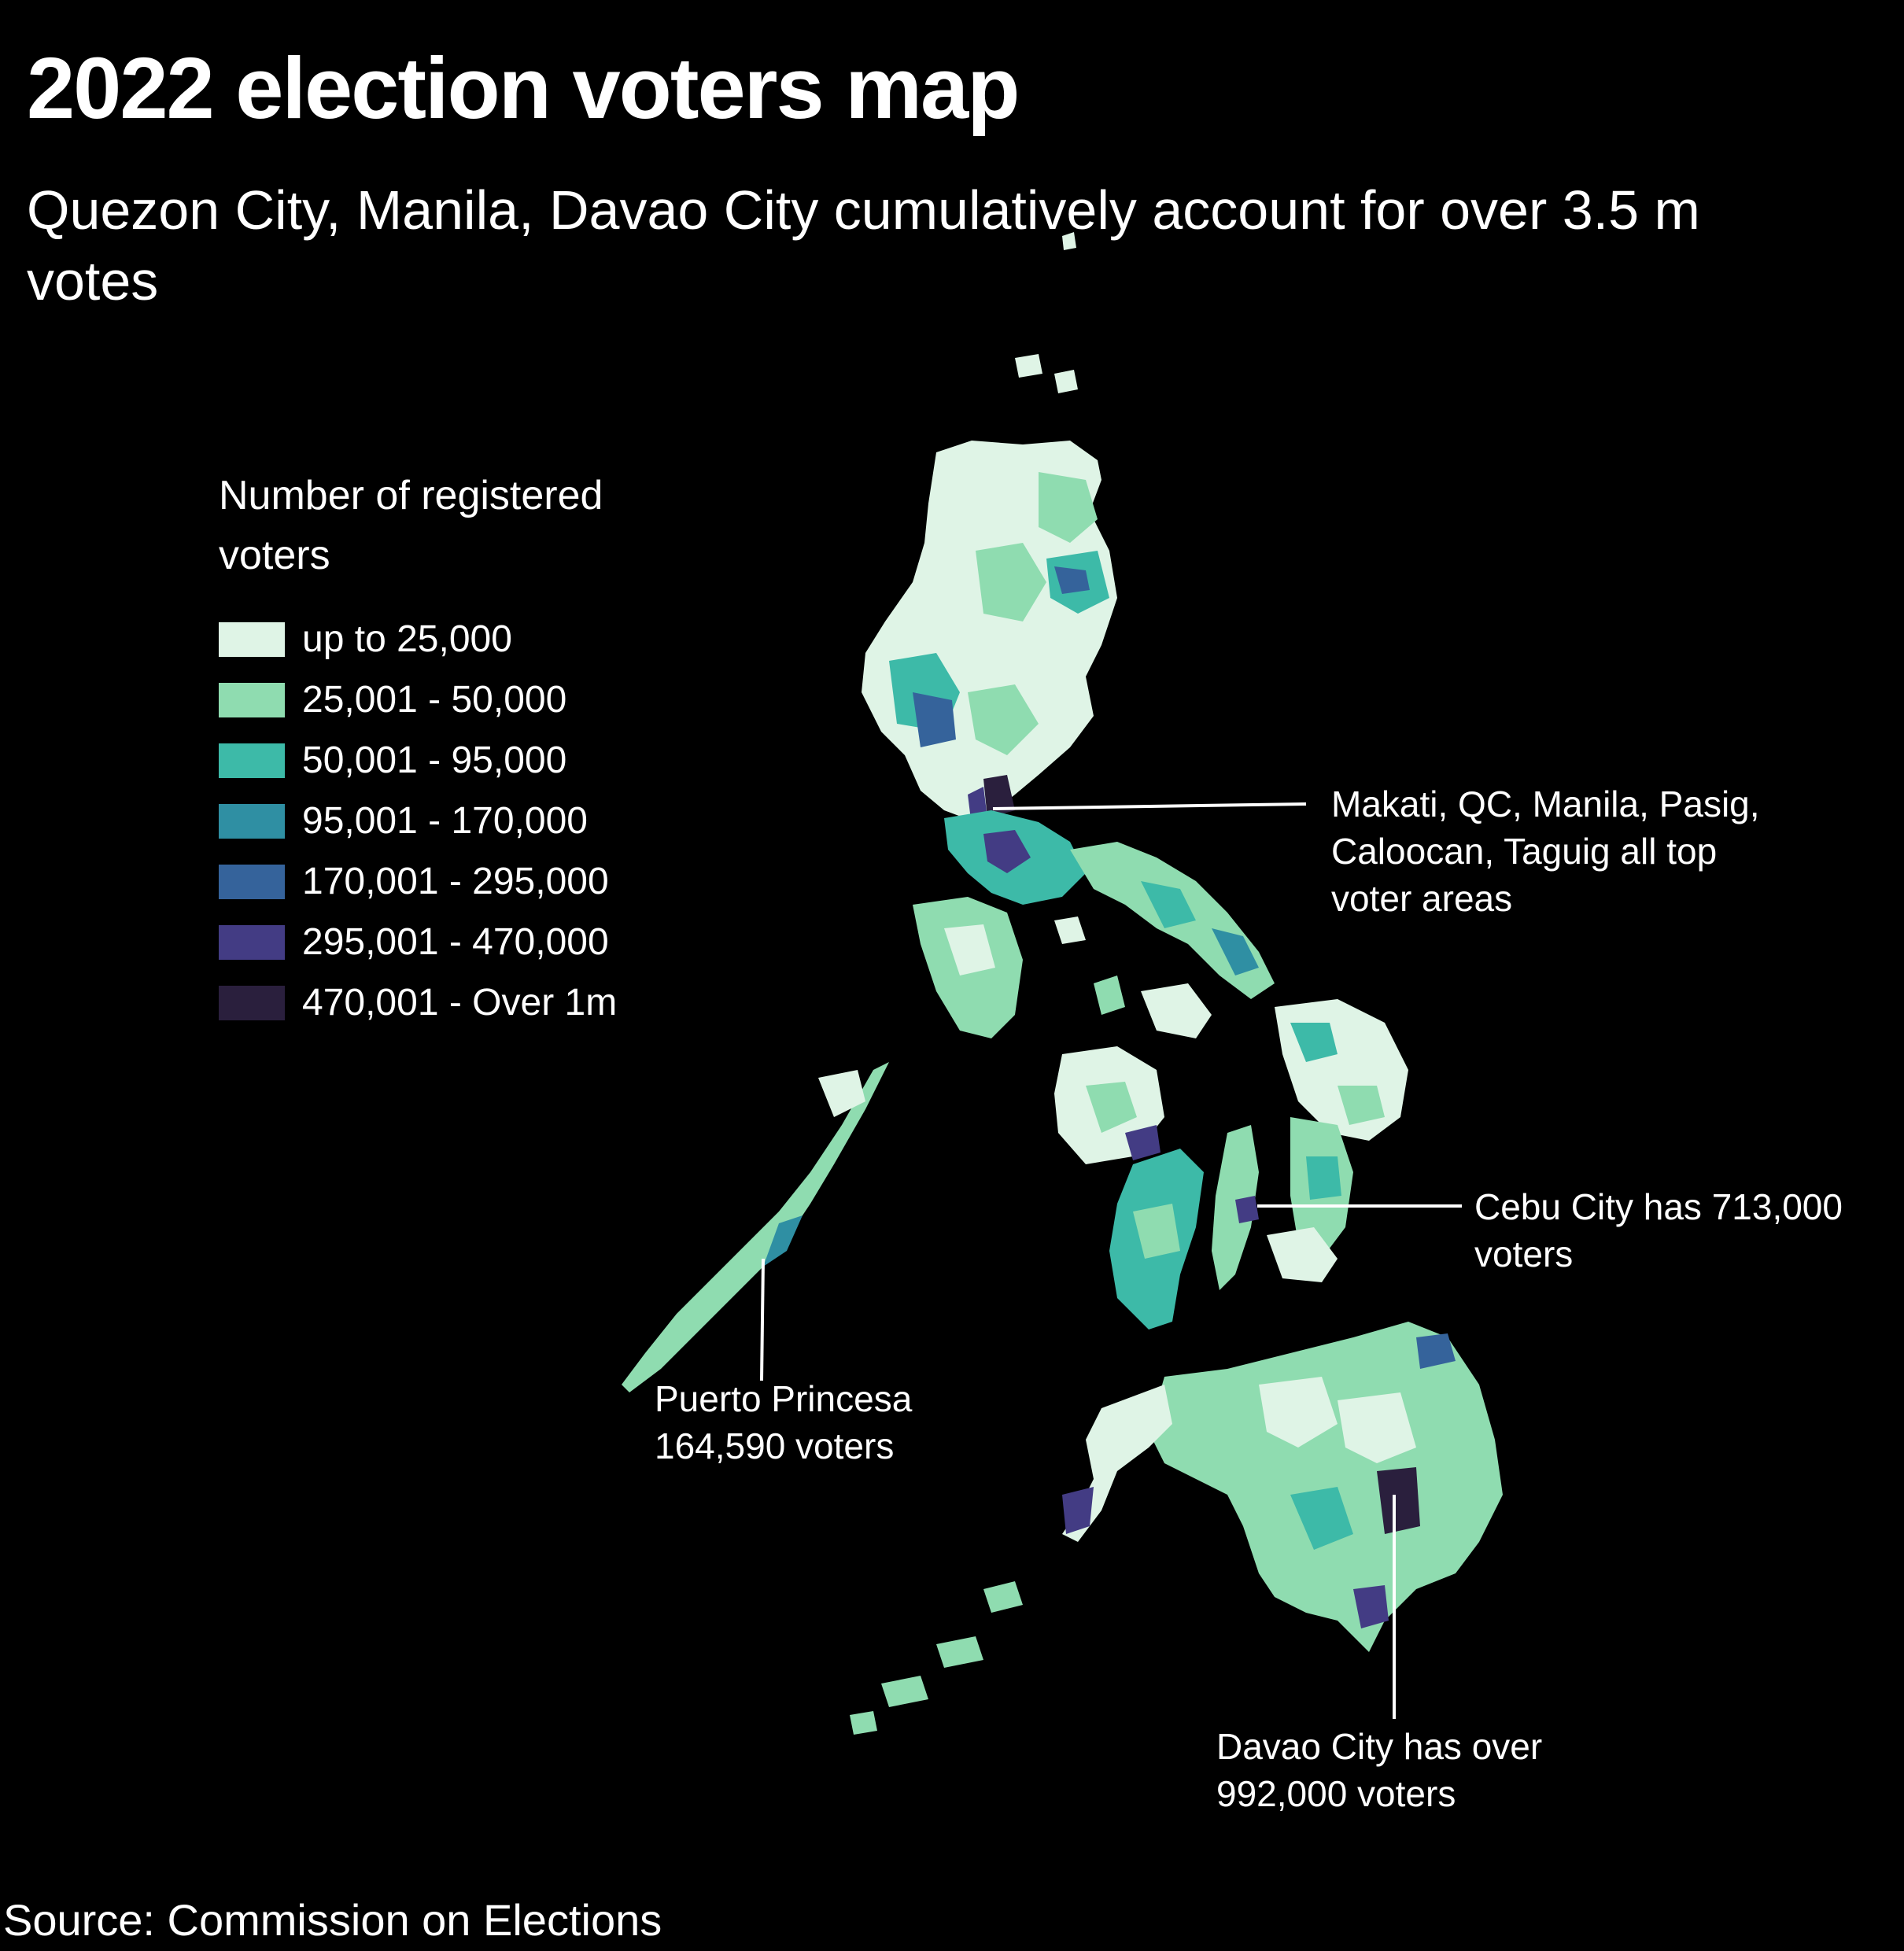 The width and height of the screenshot is (1904, 1951). What do you see at coordinates (762, 1320) in the screenshot?
I see `puerto-leader` at bounding box center [762, 1320].